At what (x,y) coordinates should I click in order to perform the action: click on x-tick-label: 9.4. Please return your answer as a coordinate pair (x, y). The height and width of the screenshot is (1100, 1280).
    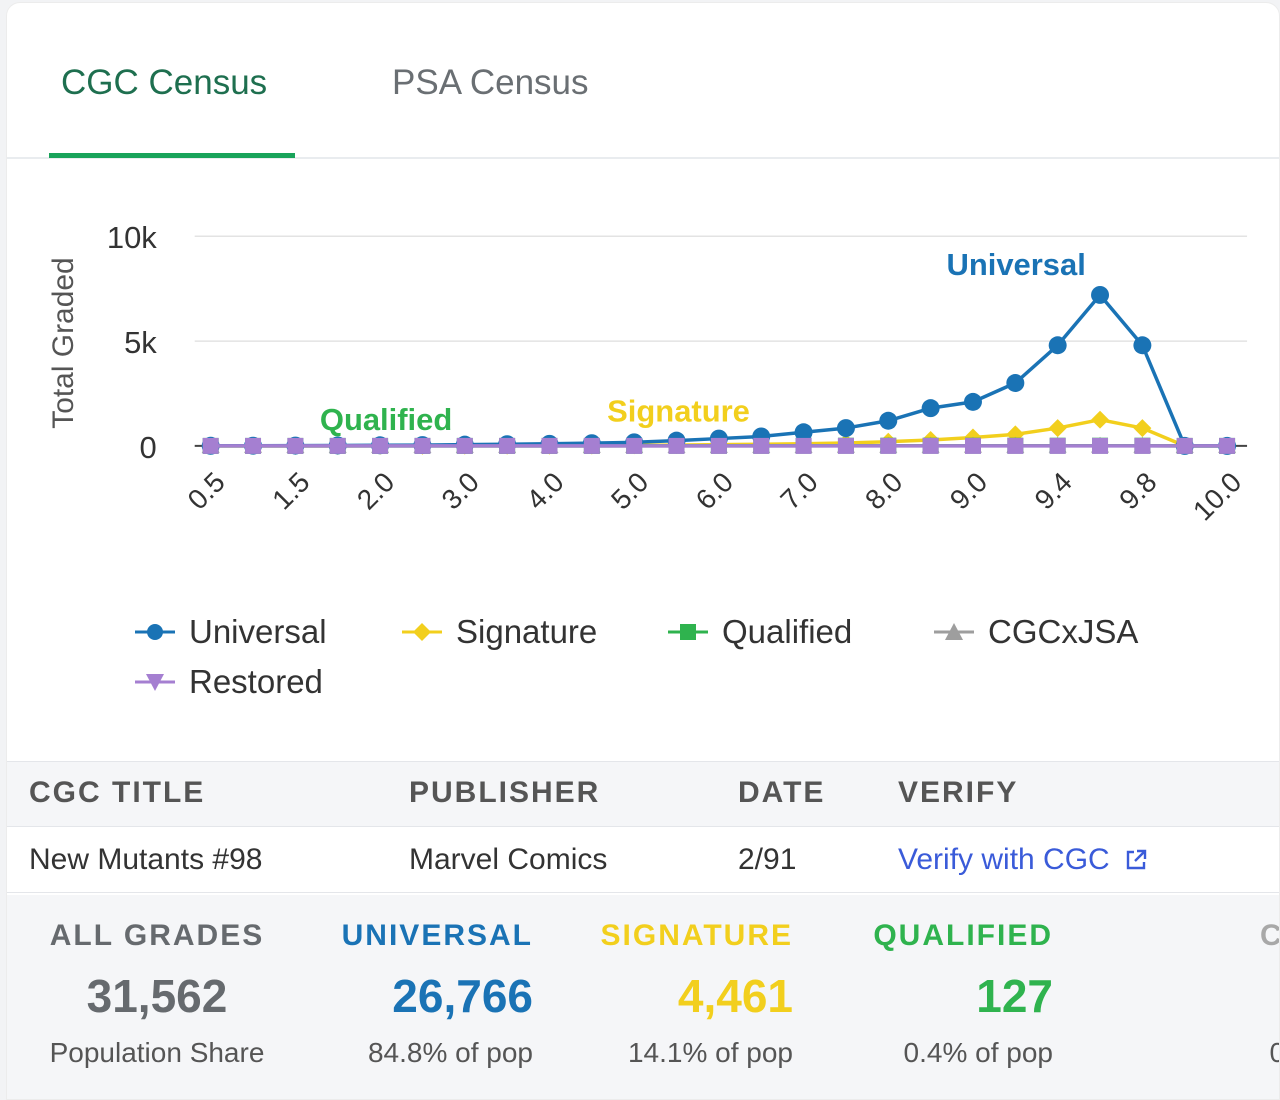
    Looking at the image, I should click on (1053, 490).